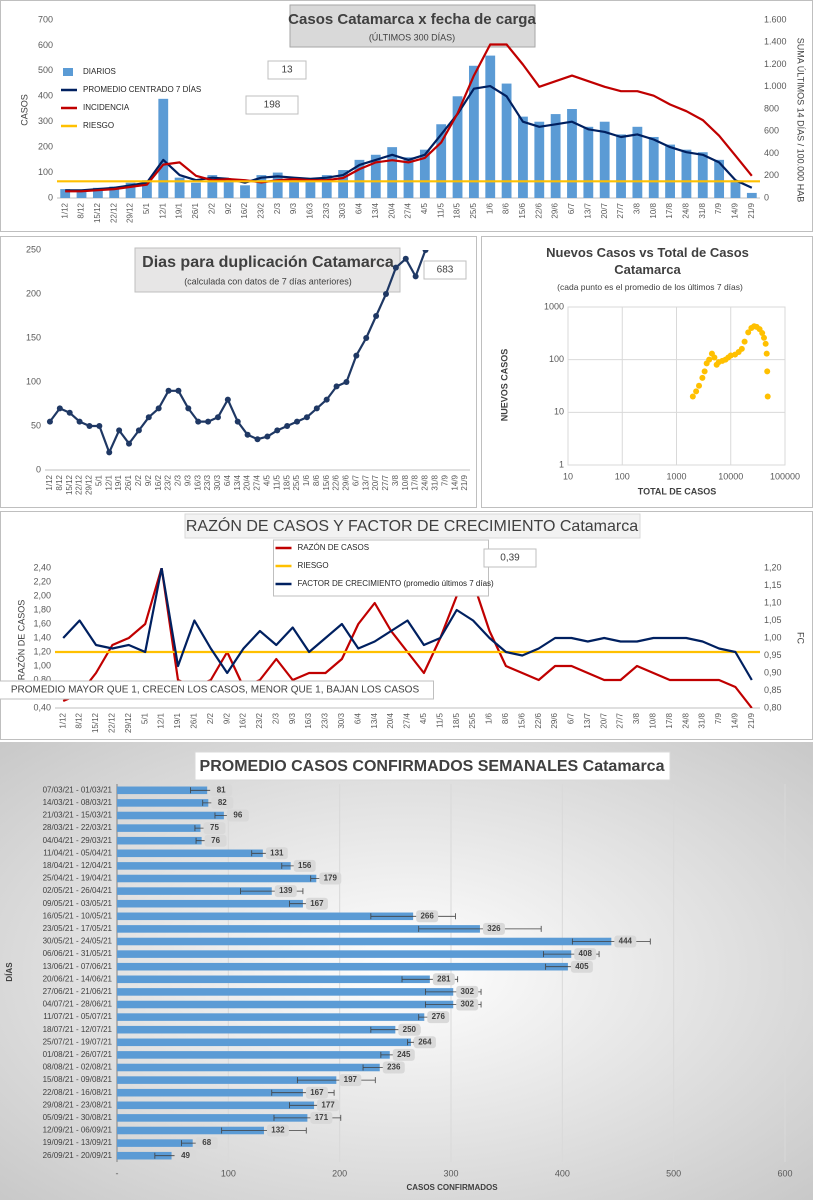 The width and height of the screenshot is (813, 1200). What do you see at coordinates (78, 1029) in the screenshot?
I see `y-tick-label: 18/07/21 - 12/07/21` at bounding box center [78, 1029].